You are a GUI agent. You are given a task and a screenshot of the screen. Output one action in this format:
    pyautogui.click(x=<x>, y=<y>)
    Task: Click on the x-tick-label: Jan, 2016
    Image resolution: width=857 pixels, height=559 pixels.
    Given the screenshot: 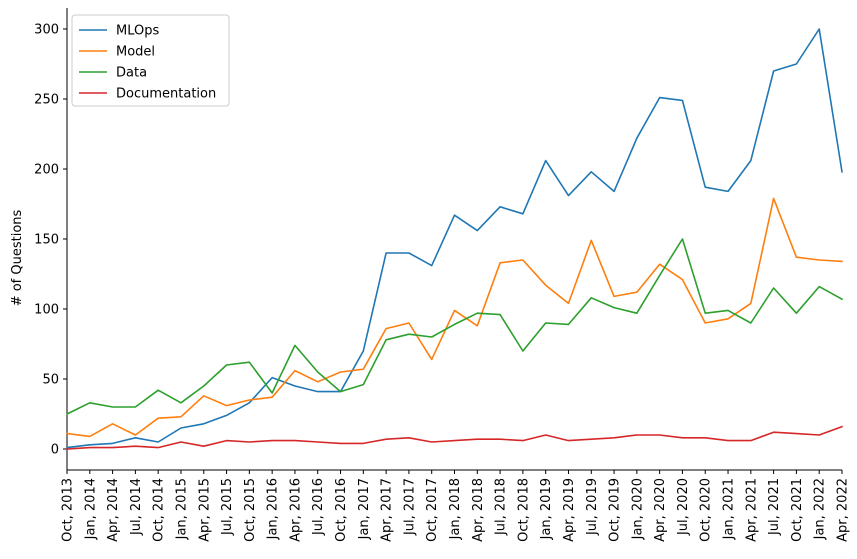 What is the action you would take?
    pyautogui.click(x=273, y=509)
    